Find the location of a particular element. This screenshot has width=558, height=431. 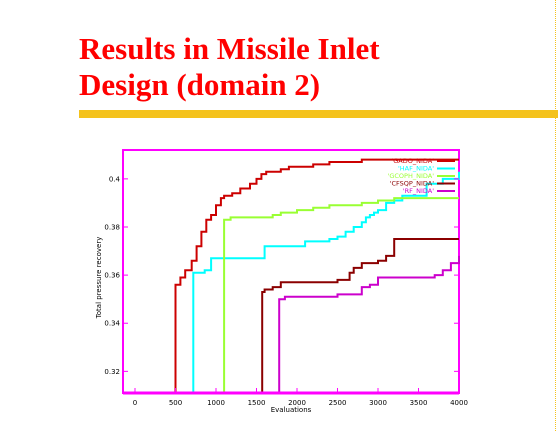

x-tick-label: 3000 is located at coordinates (378, 403).